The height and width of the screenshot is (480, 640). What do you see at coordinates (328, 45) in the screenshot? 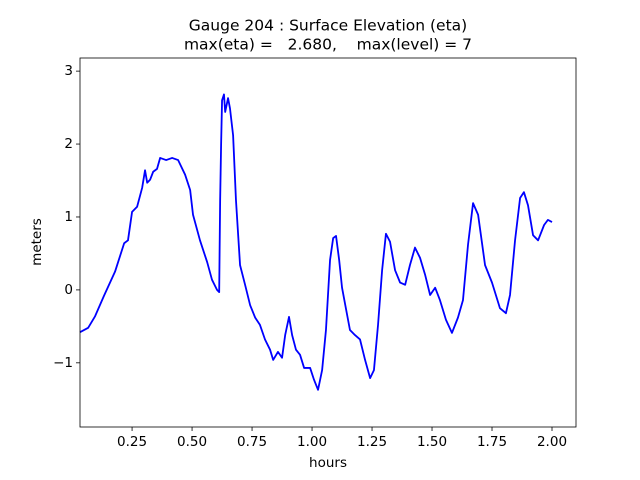
I see `chart-subtitle: max(eta) = 2.680, max(level) = 7` at bounding box center [328, 45].